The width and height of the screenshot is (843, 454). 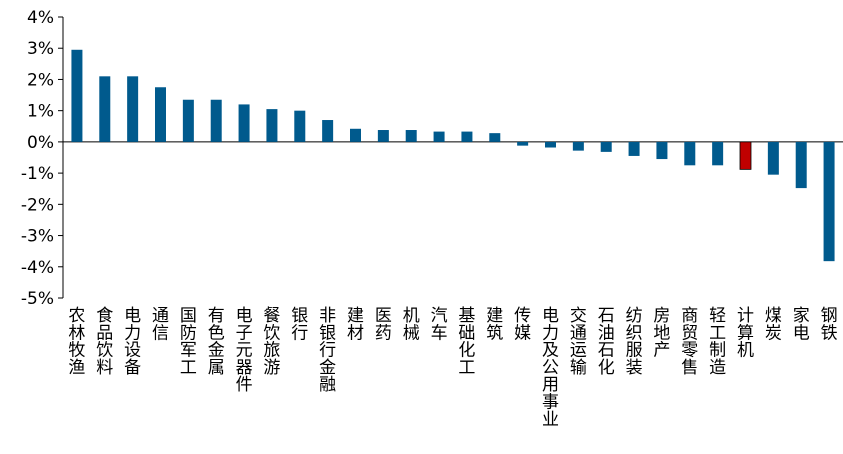 I want to click on category-label: 计算机, so click(x=745, y=333).